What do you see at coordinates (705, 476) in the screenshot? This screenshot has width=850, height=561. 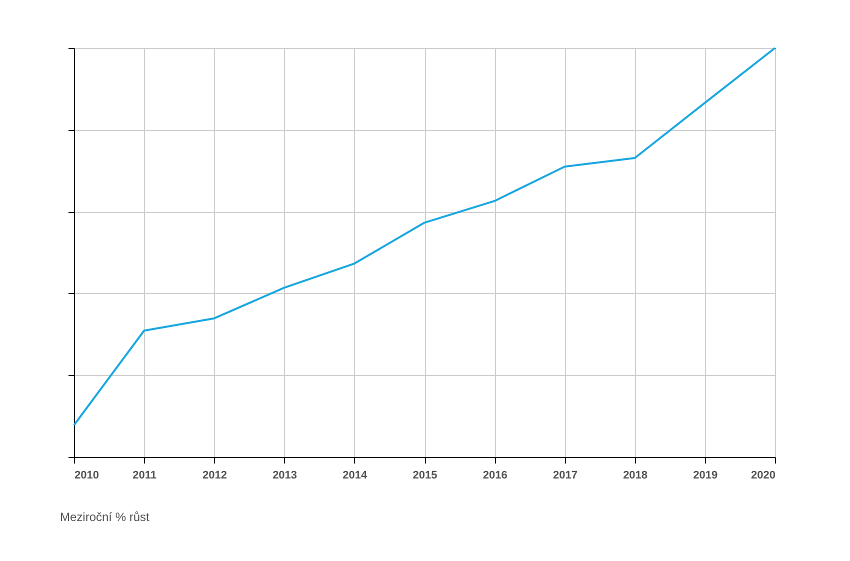 I see `x-tick-label: 2019` at bounding box center [705, 476].